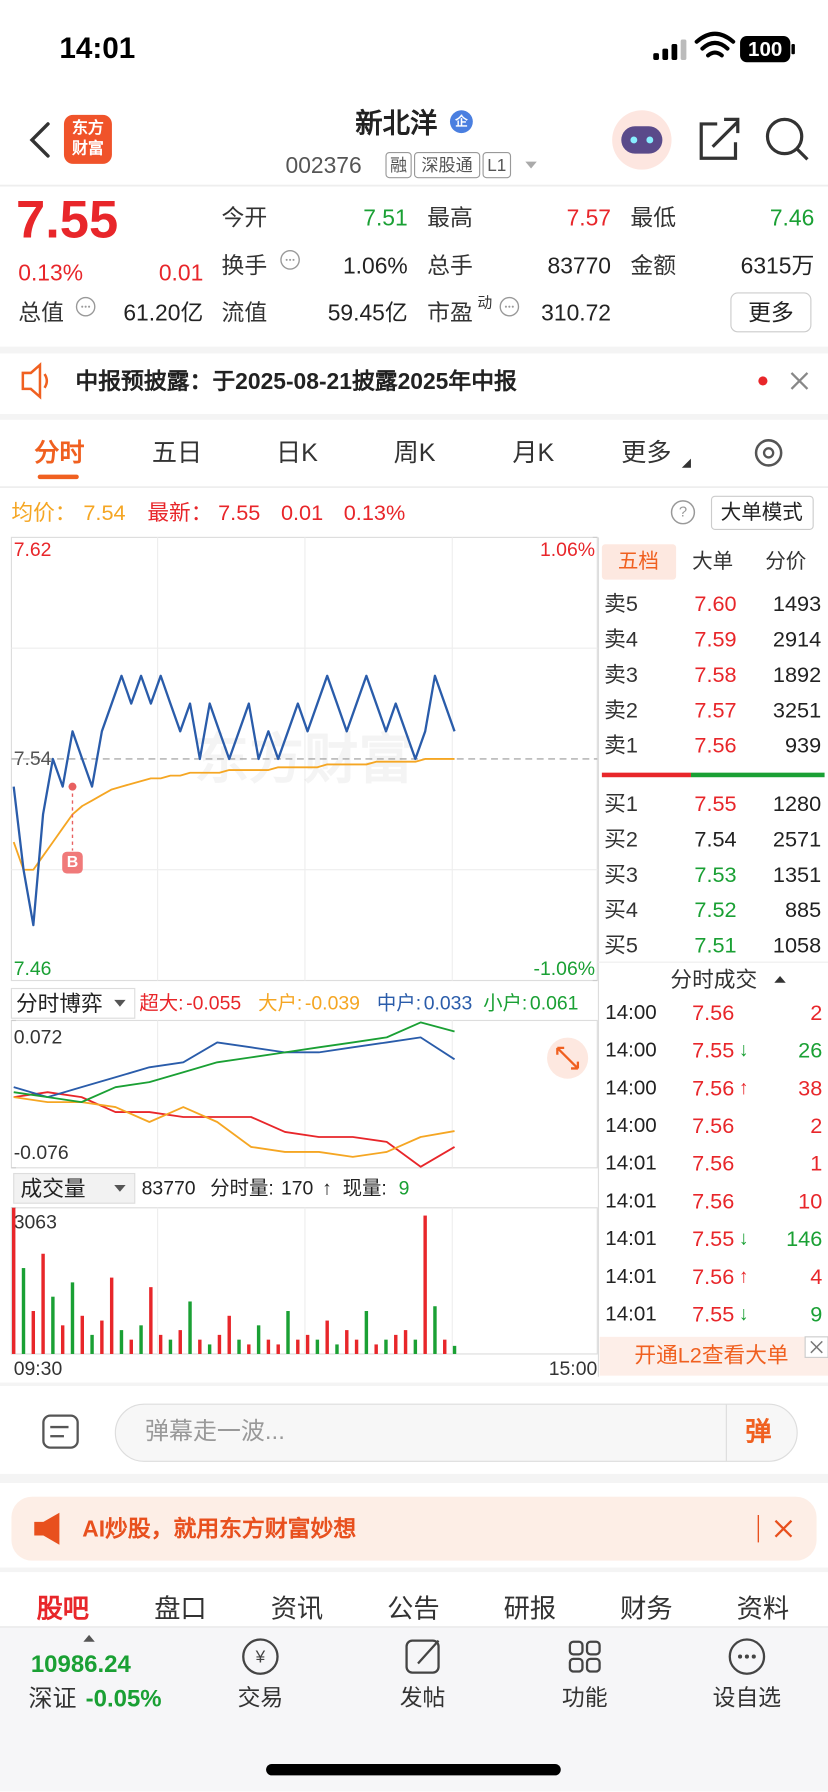  I want to click on search-button, so click(784, 136).